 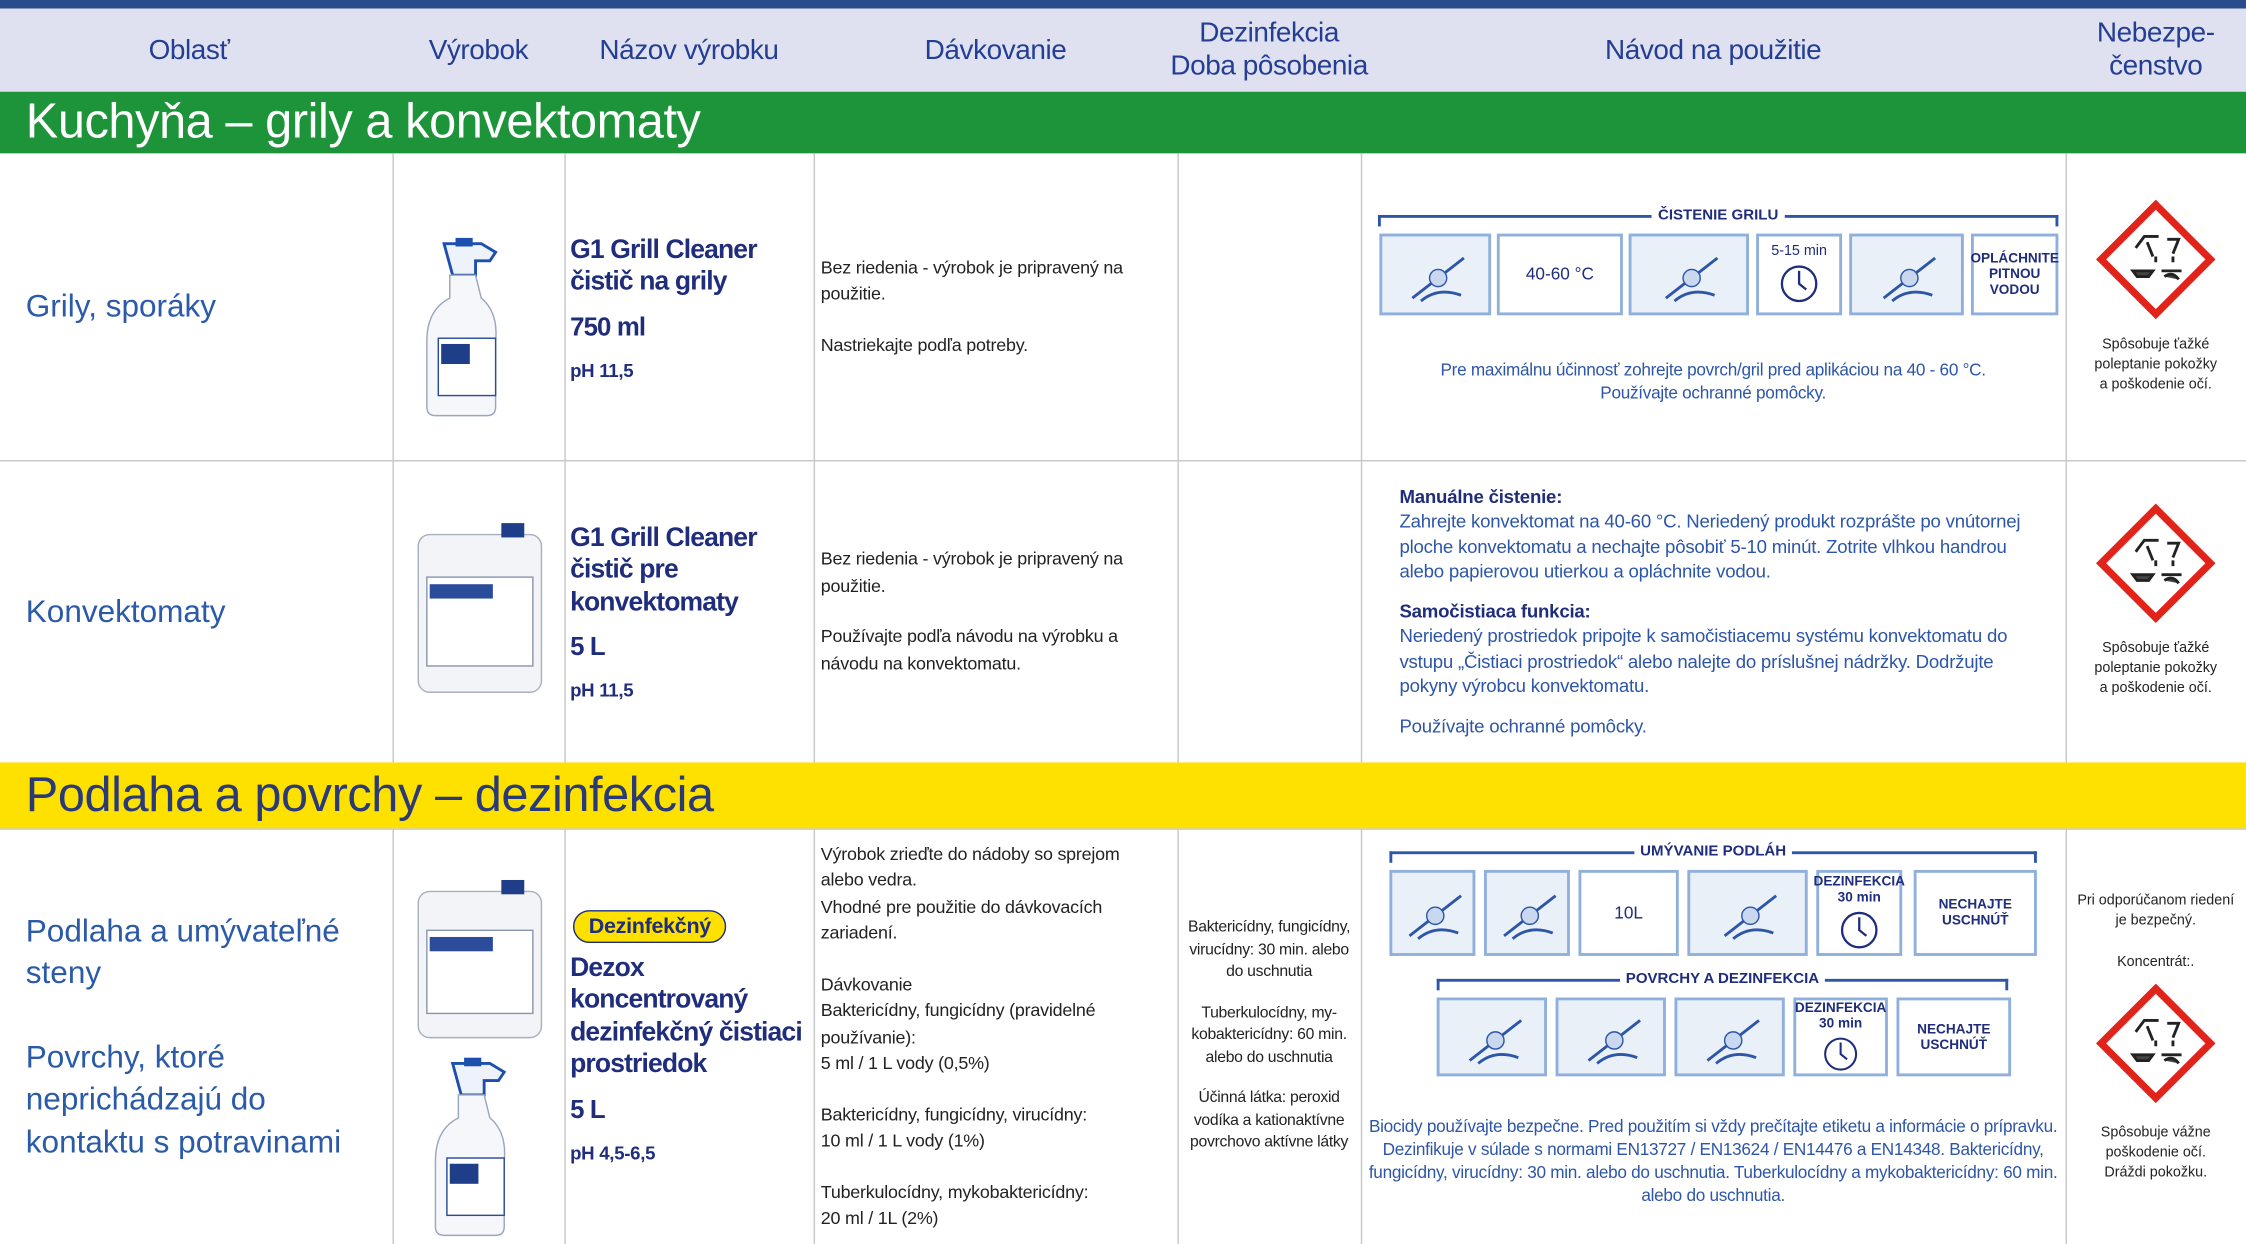 What do you see at coordinates (1123, 122) in the screenshot?
I see `section-bar: Kuchyňa – grily a konvektomaty` at bounding box center [1123, 122].